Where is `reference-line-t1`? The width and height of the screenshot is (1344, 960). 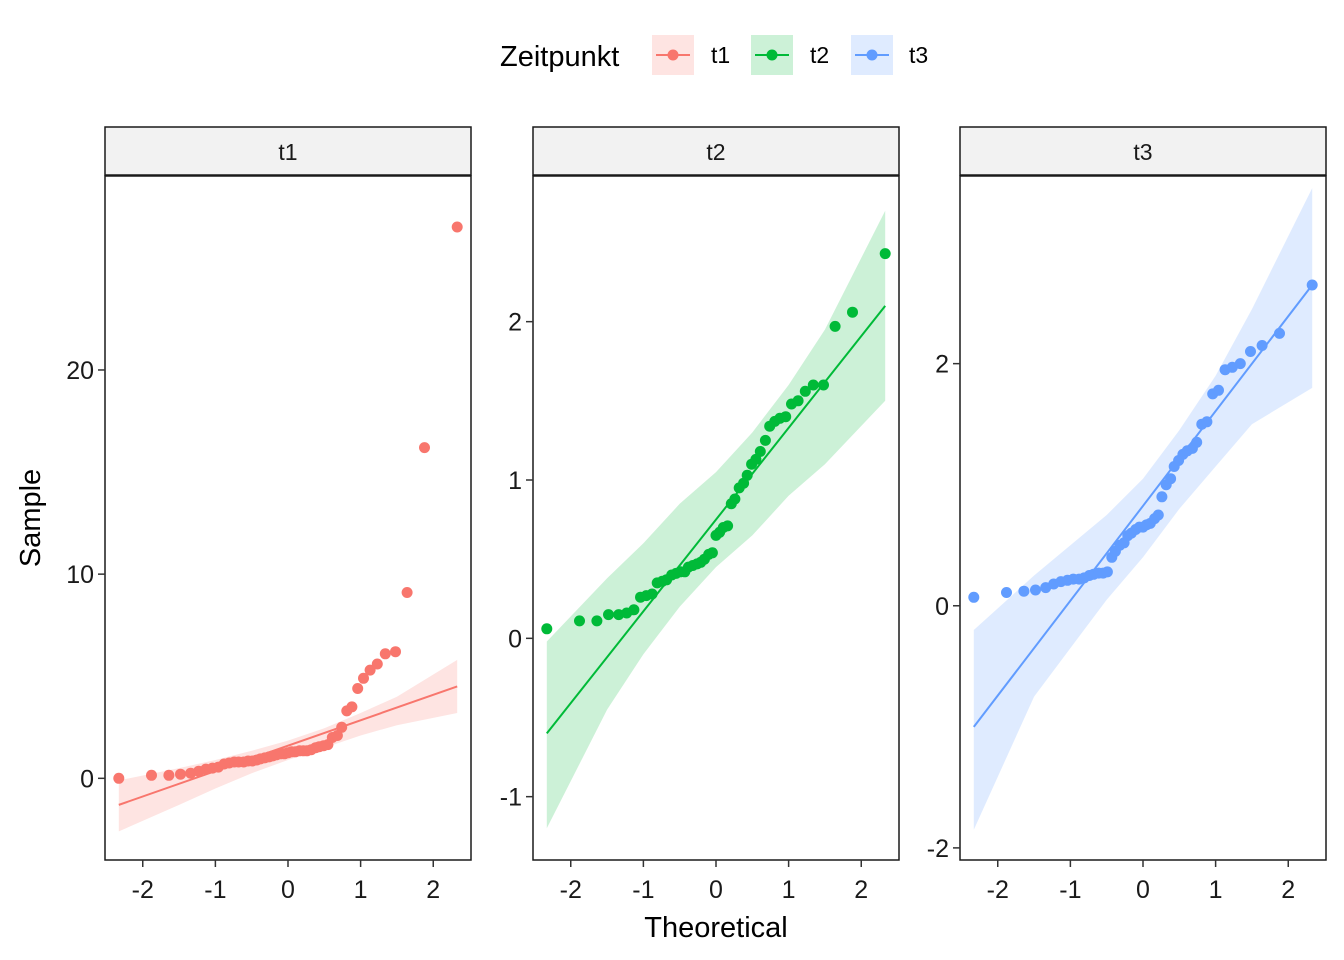
reference-line-t1 is located at coordinates (288, 745).